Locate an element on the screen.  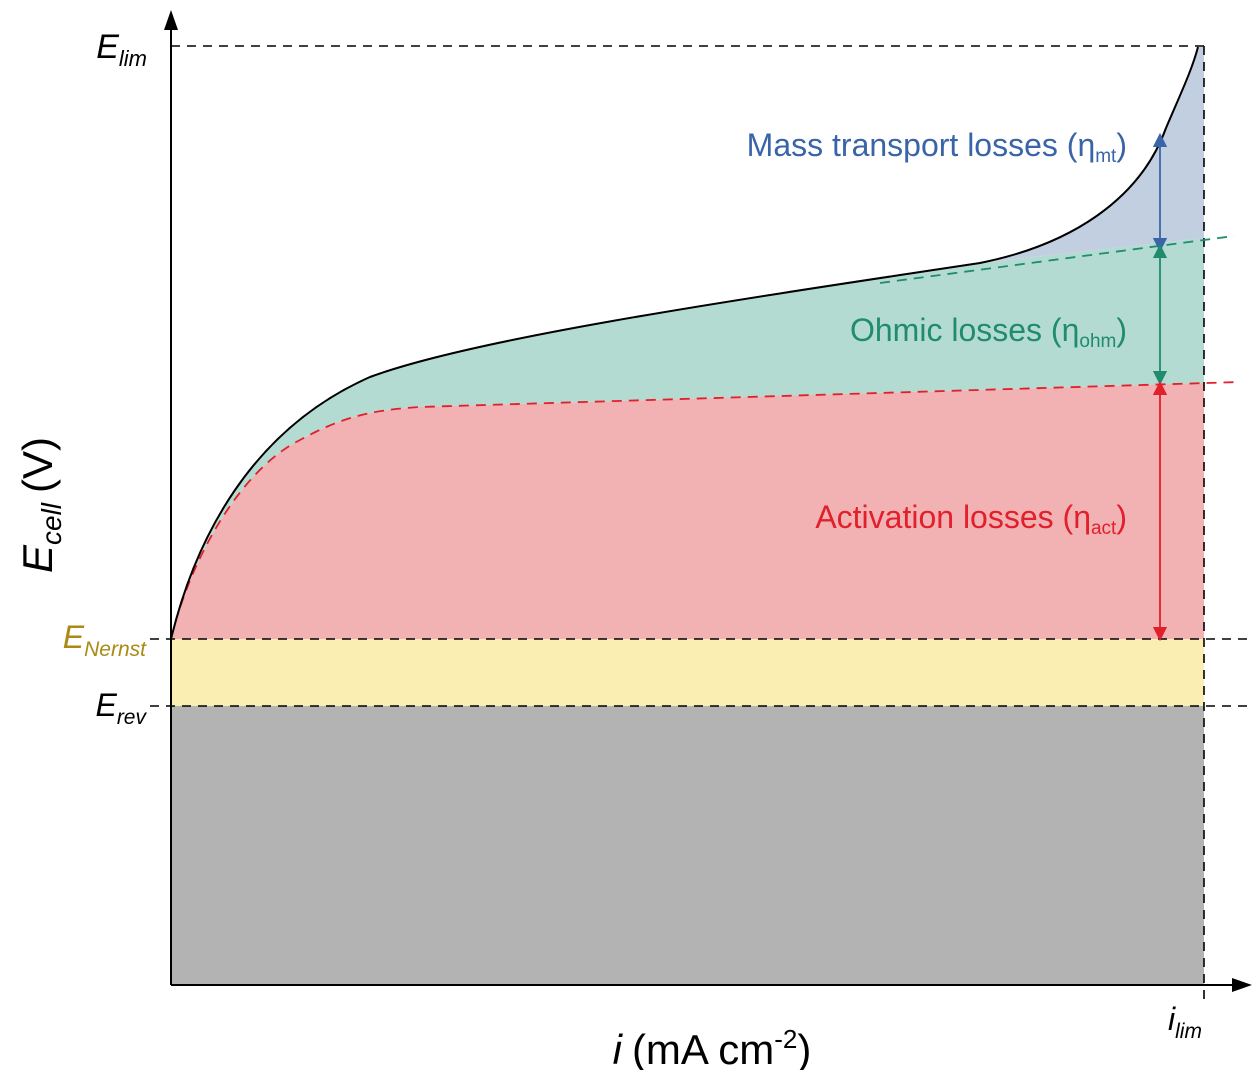
e-nernst-label: ENernst is located at coordinates (105, 640).